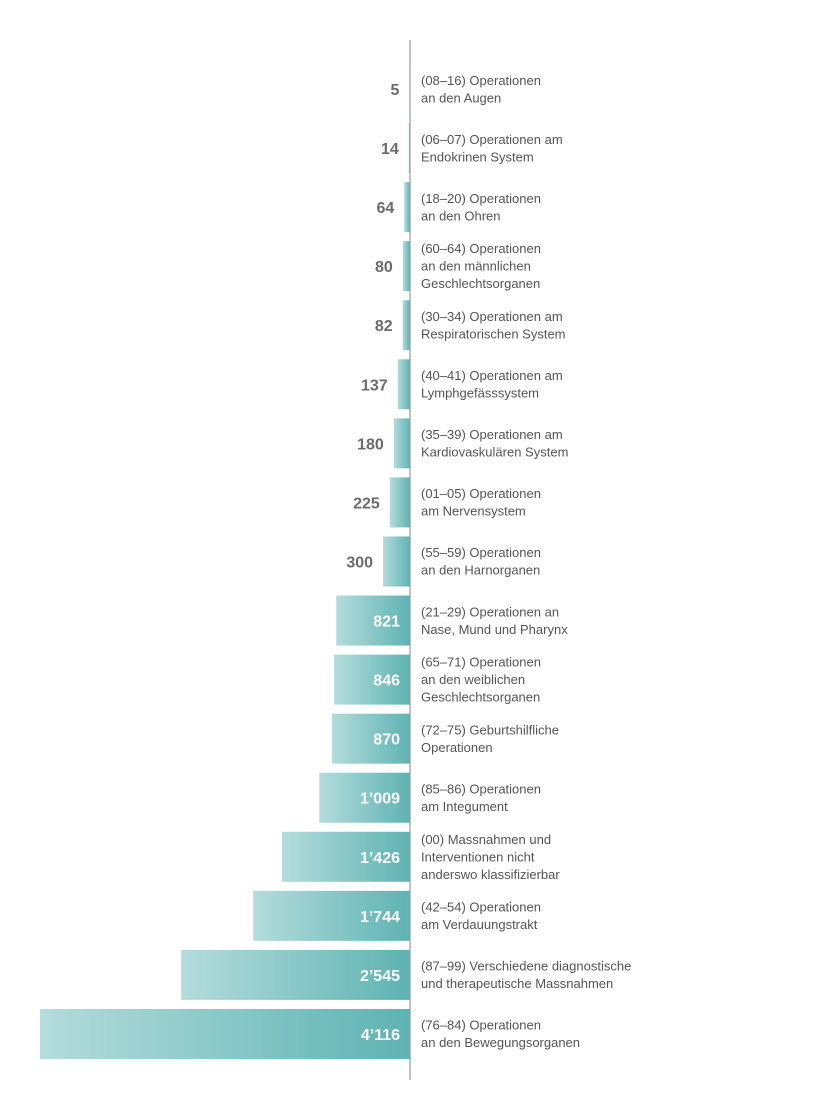 This screenshot has height=1120, width=820. Describe the element at coordinates (500, 1042) in the screenshot. I see `category-label-16-line-1: an den Bewegungsorganen` at that location.